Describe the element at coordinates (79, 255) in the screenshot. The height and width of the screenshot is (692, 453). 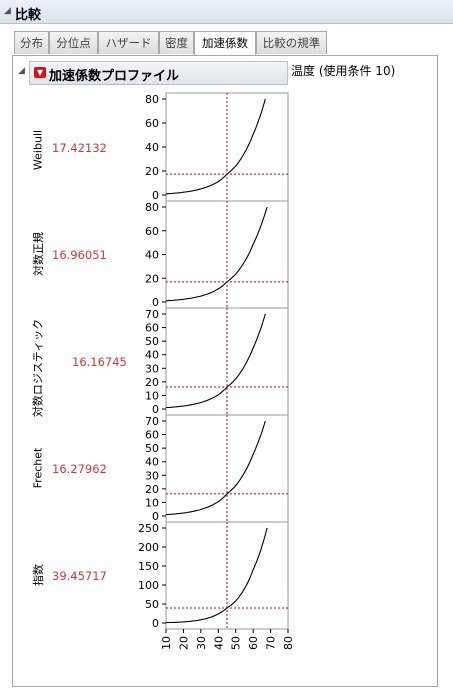
I see `current-value-lognormal: 16.96051` at that location.